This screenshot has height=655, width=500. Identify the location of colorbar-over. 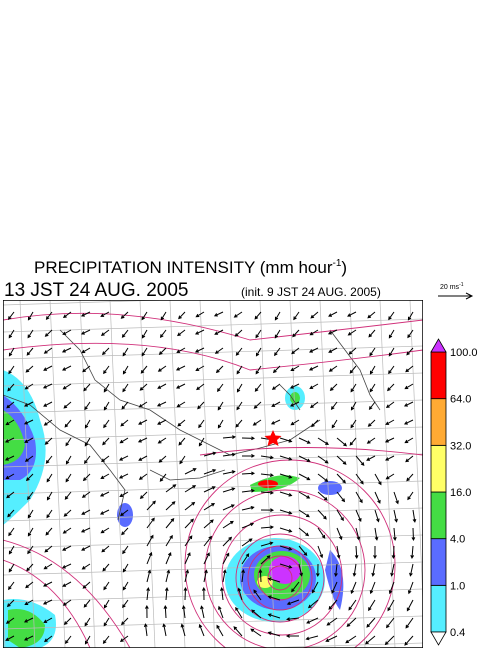
(438, 345).